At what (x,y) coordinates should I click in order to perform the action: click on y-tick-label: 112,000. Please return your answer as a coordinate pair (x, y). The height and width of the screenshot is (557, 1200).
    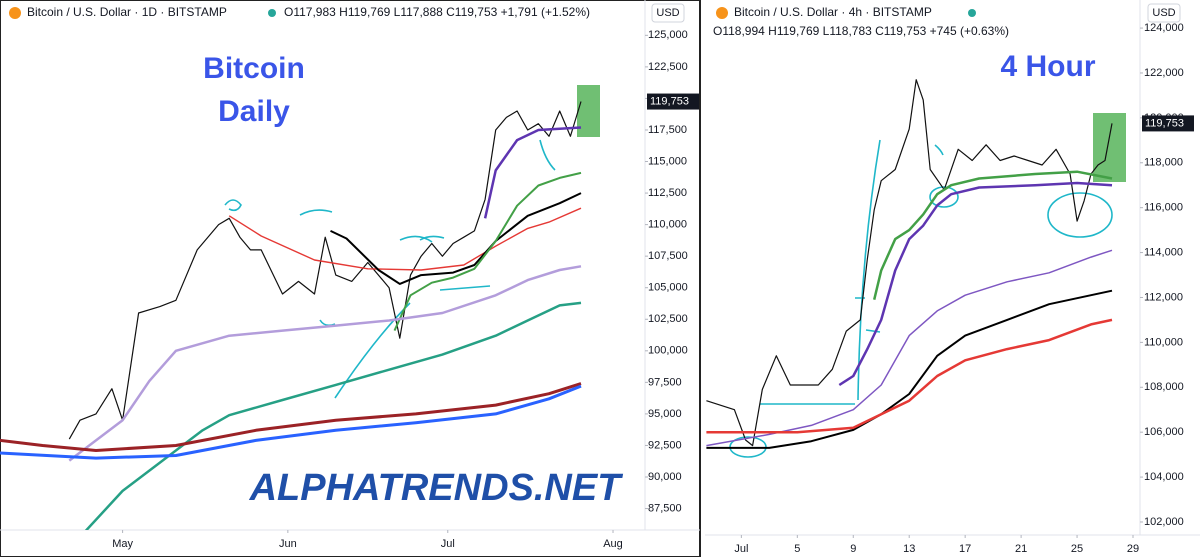
    Looking at the image, I should click on (1163, 297).